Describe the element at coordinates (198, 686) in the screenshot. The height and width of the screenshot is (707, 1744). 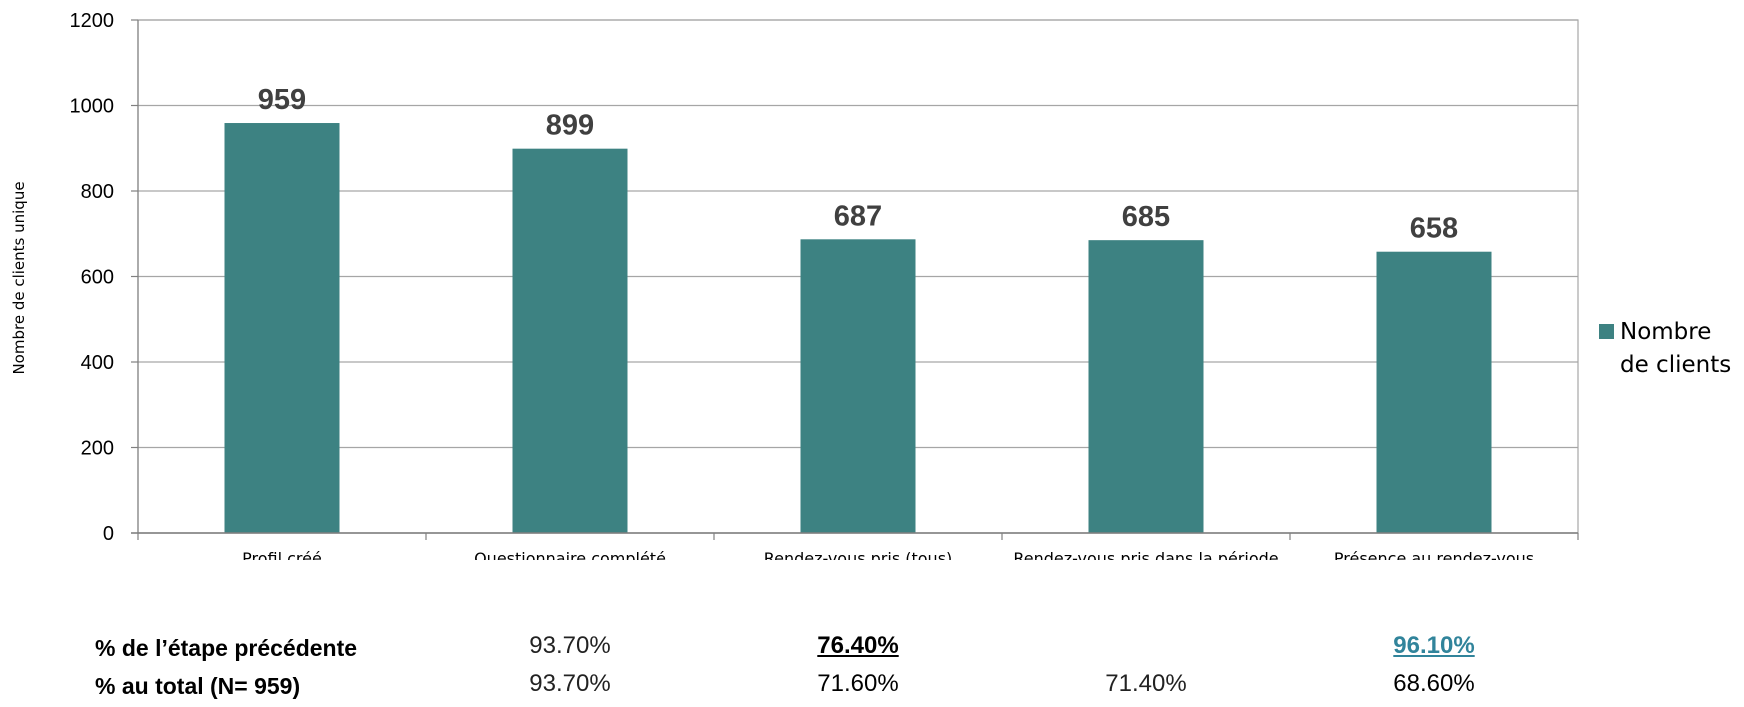
I see `row-label: % au total (N= 959)` at that location.